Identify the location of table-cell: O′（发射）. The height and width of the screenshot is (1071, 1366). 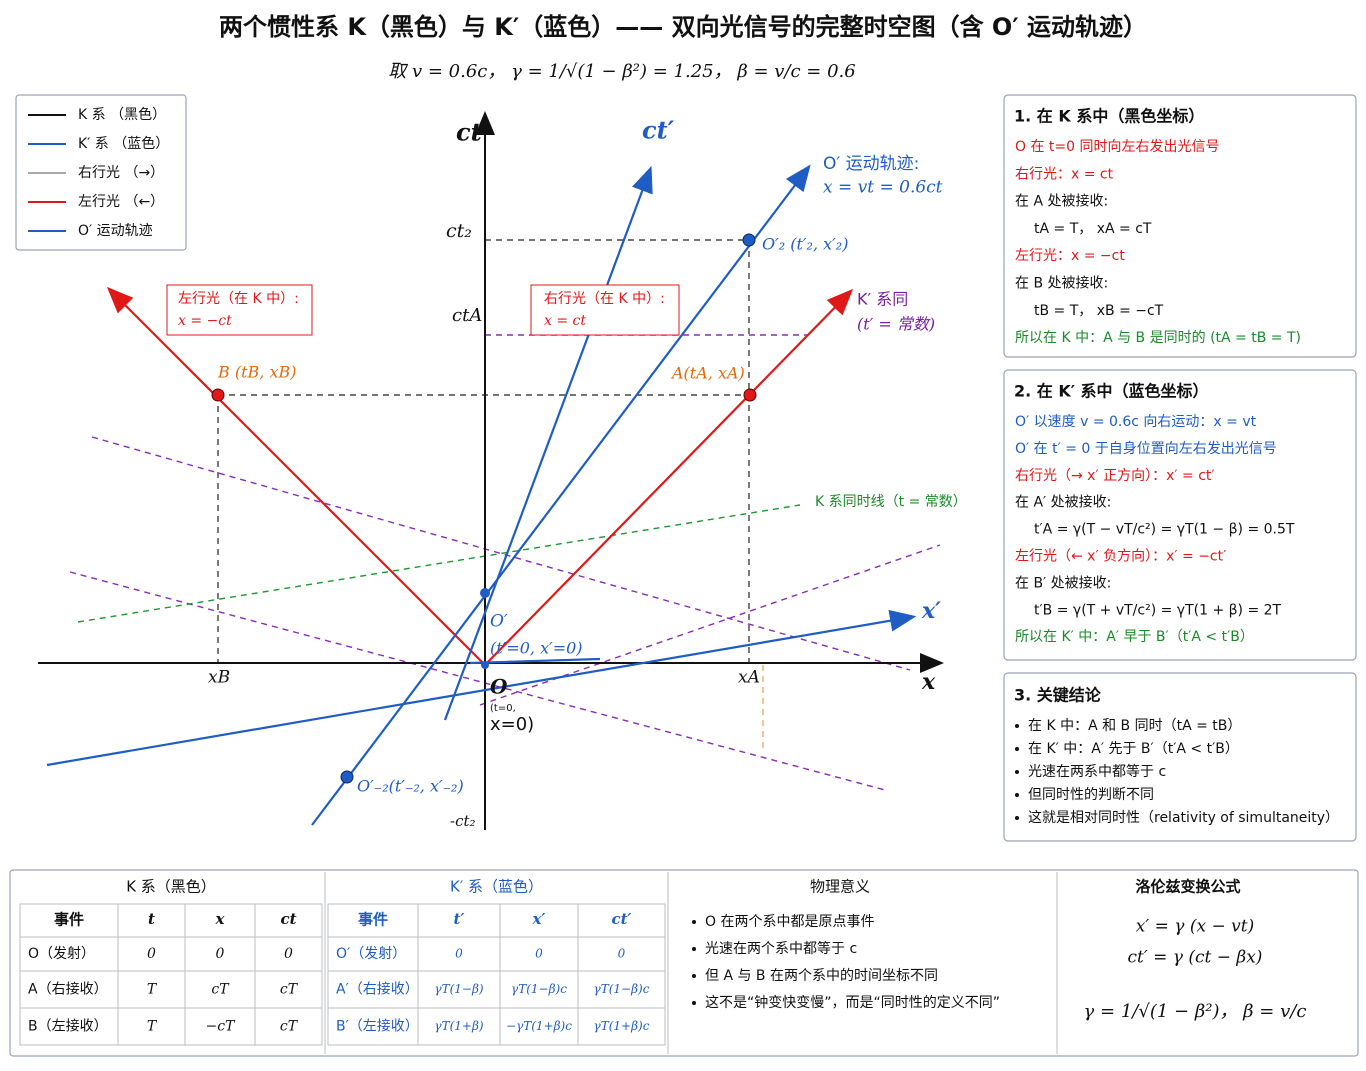
(371, 954).